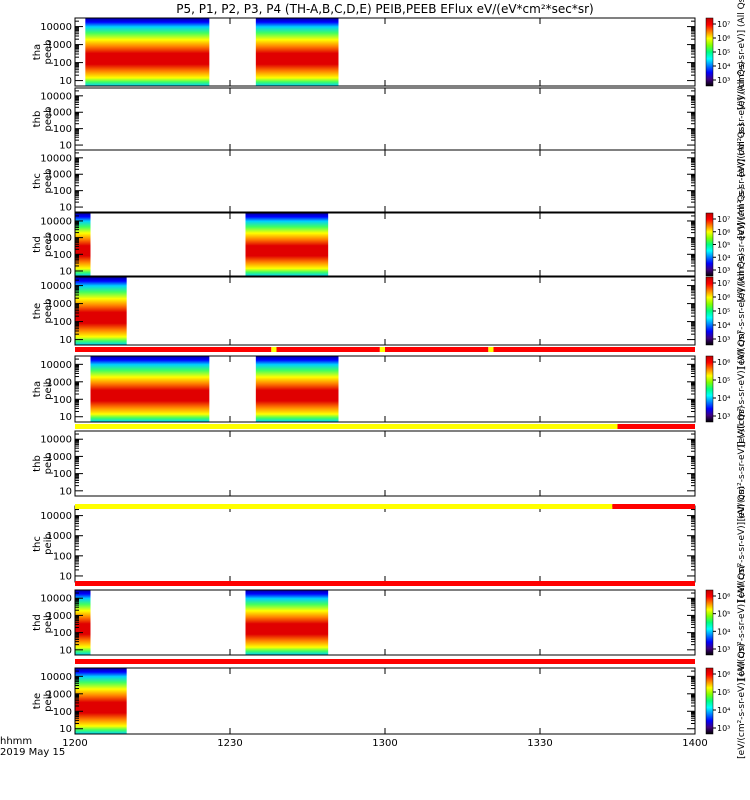 This screenshot has width=750, height=800. What do you see at coordinates (229, 743) in the screenshot?
I see `x-tick-label: 1230` at bounding box center [229, 743].